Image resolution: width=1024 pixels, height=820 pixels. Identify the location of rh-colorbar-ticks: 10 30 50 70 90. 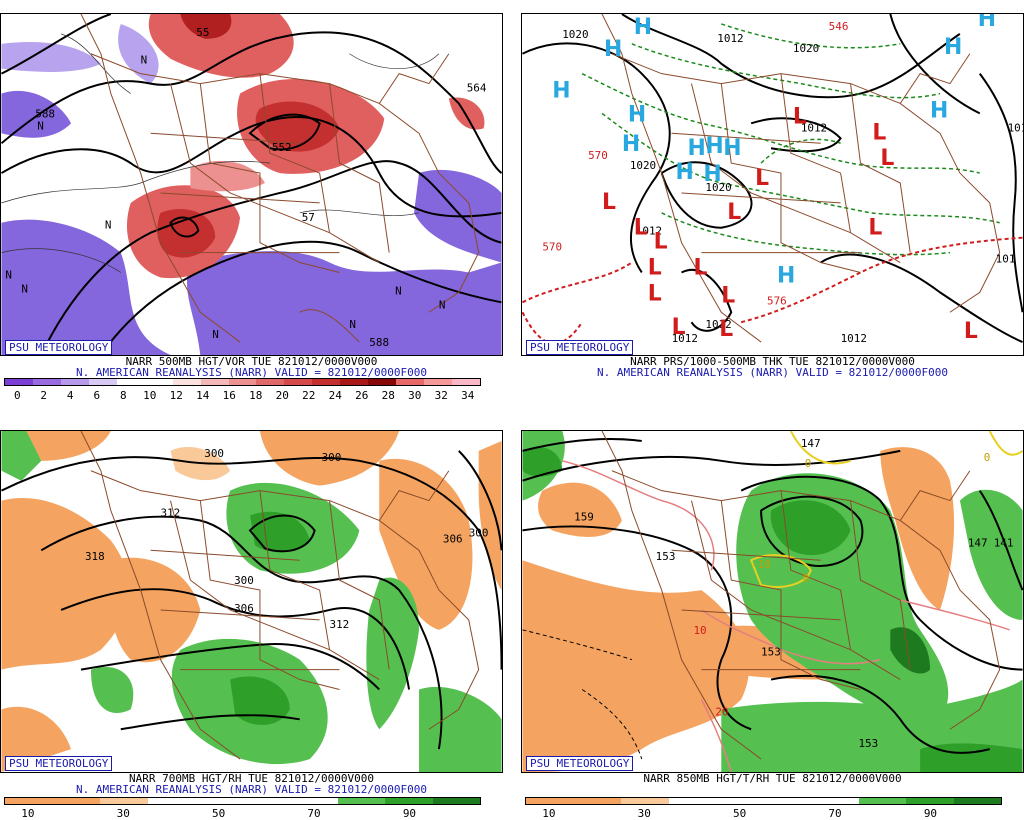
(763, 813).